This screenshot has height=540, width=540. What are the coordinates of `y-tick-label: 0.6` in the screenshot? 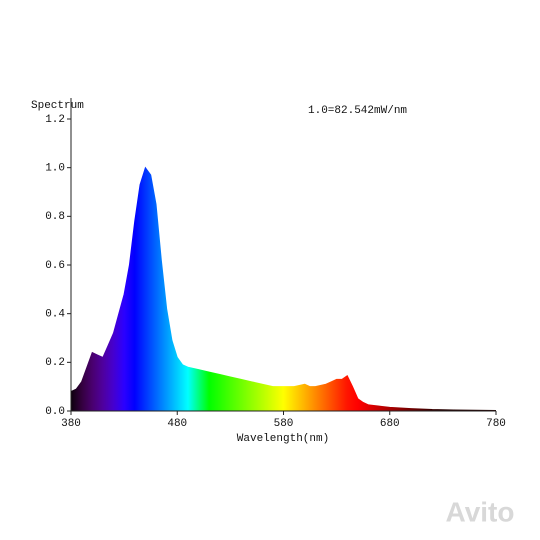 It's located at (55, 266).